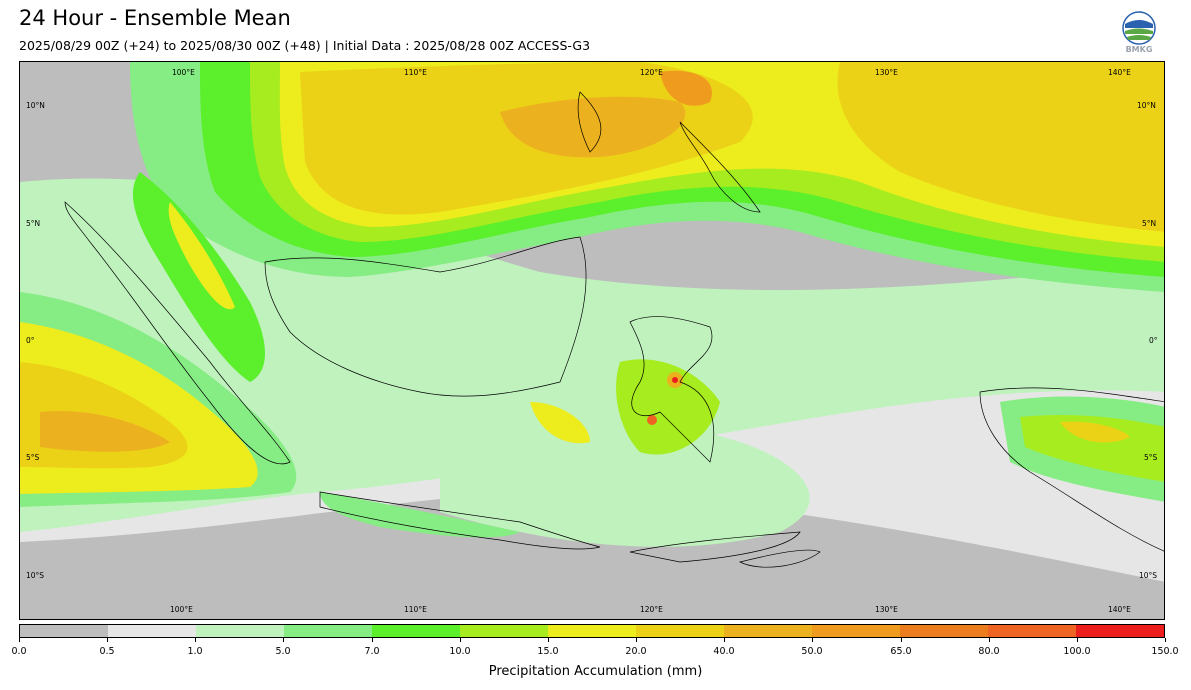 This screenshot has width=1191, height=690. What do you see at coordinates (183, 72) in the screenshot?
I see `lon-label-top: 100°E` at bounding box center [183, 72].